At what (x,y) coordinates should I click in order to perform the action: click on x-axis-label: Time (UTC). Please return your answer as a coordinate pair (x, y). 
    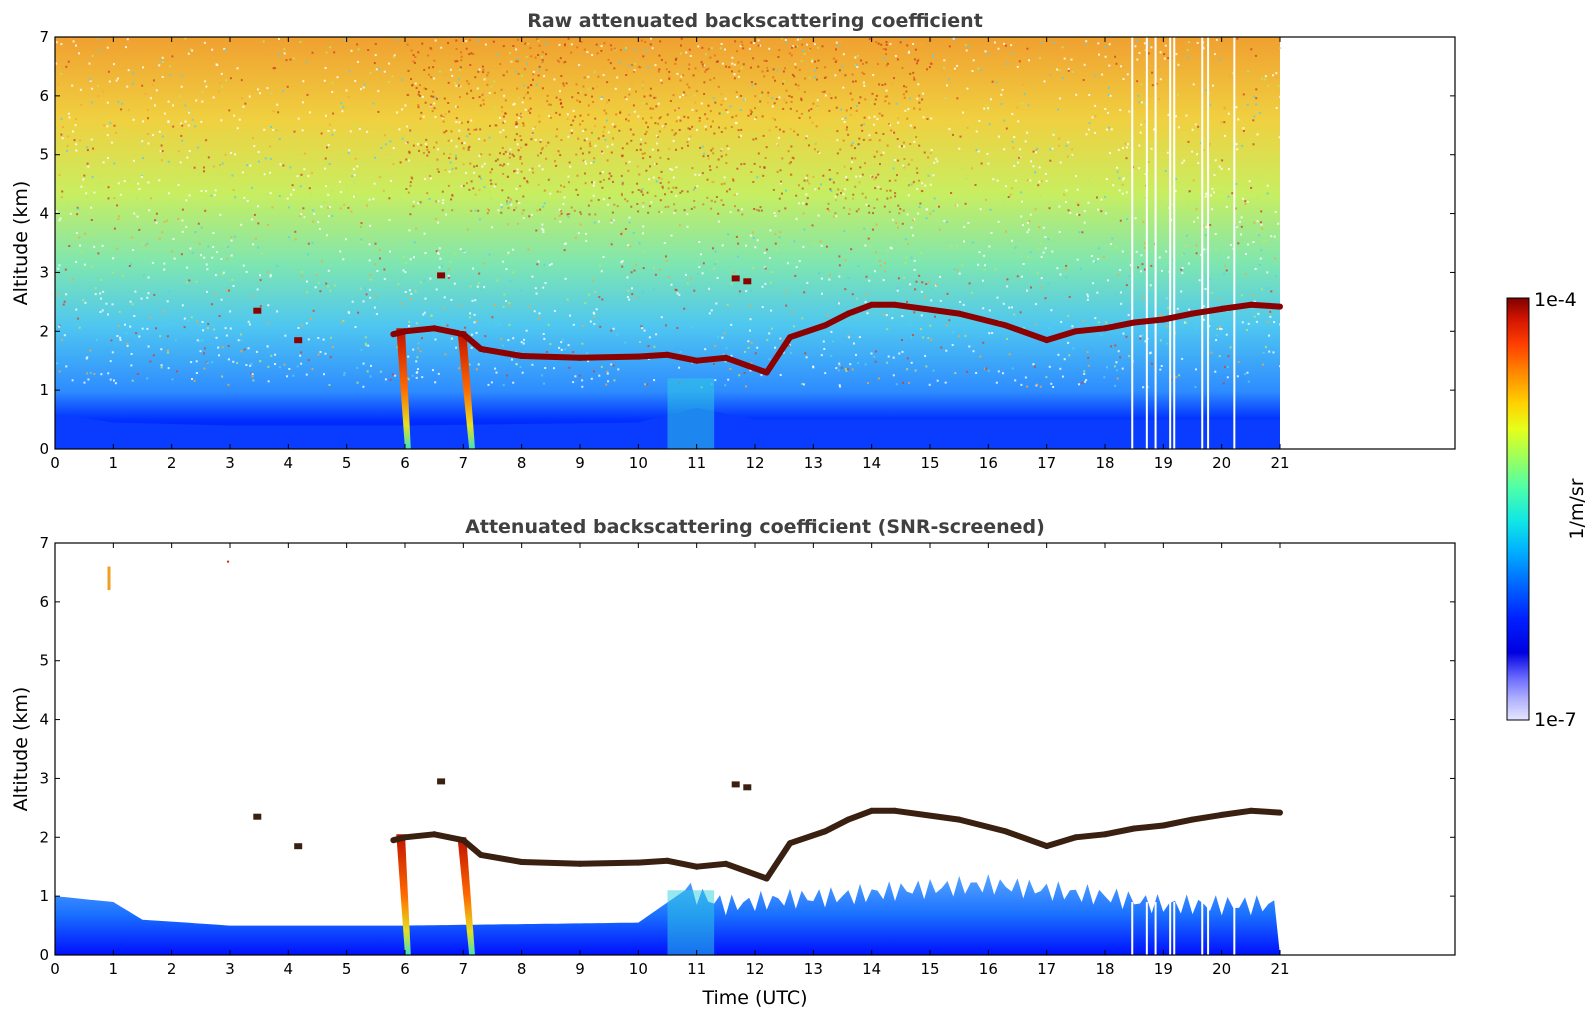
    Looking at the image, I should click on (754, 998).